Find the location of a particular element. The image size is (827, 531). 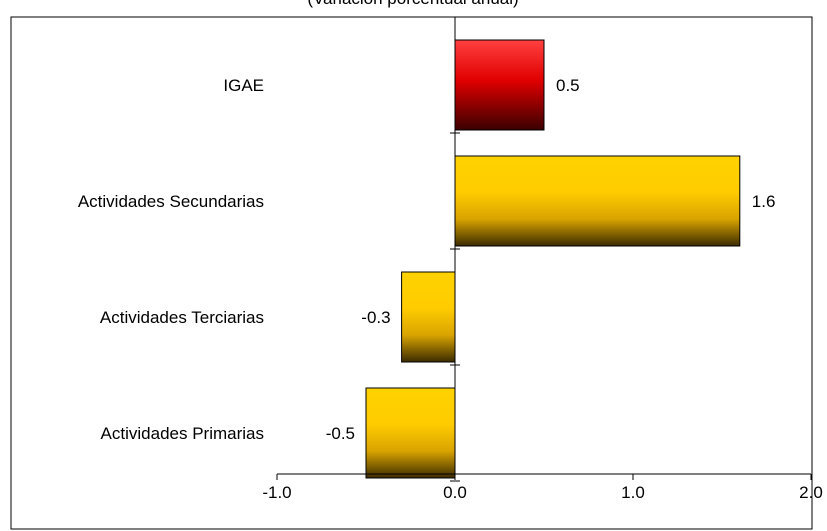

value-label-actividades-secundarias: 1.6 is located at coordinates (764, 201).